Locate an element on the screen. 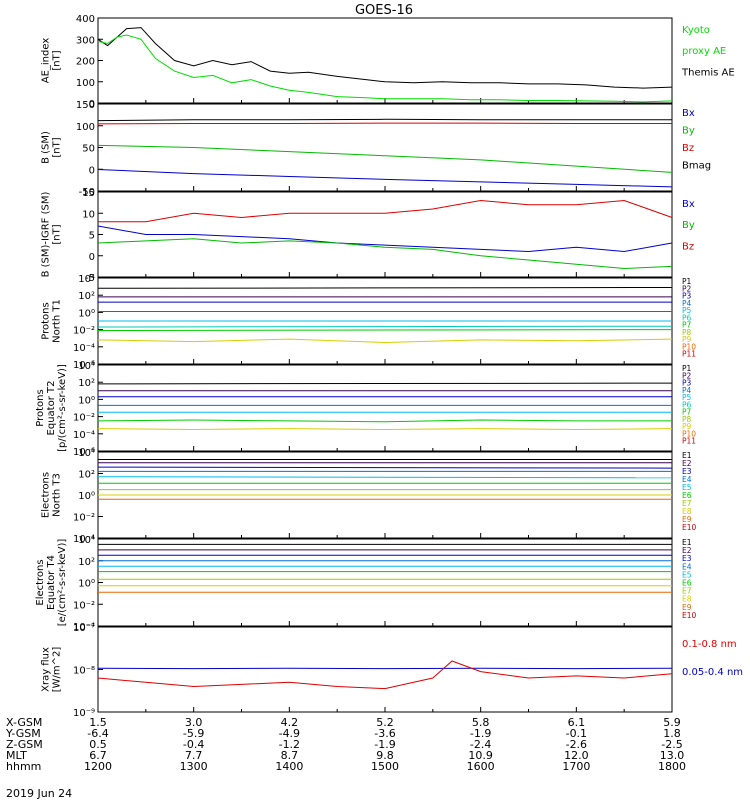 This screenshot has width=750, height=800. y-tick-label: 10⁻⁸ is located at coordinates (84, 671).